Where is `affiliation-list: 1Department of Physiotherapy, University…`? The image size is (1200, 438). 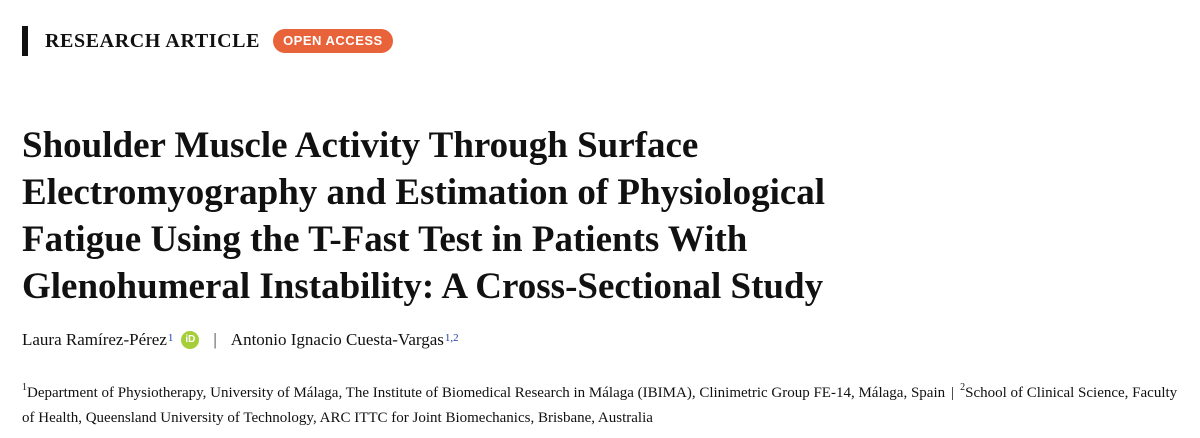 affiliation-list: 1Department of Physiotherapy, University… is located at coordinates (602, 403).